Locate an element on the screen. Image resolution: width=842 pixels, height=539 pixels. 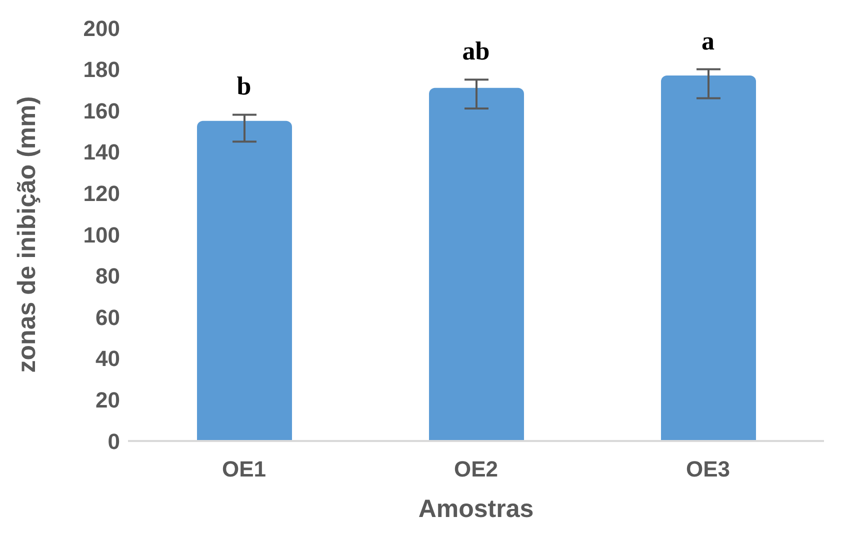
x-tick-label: OE2 is located at coordinates (476, 469).